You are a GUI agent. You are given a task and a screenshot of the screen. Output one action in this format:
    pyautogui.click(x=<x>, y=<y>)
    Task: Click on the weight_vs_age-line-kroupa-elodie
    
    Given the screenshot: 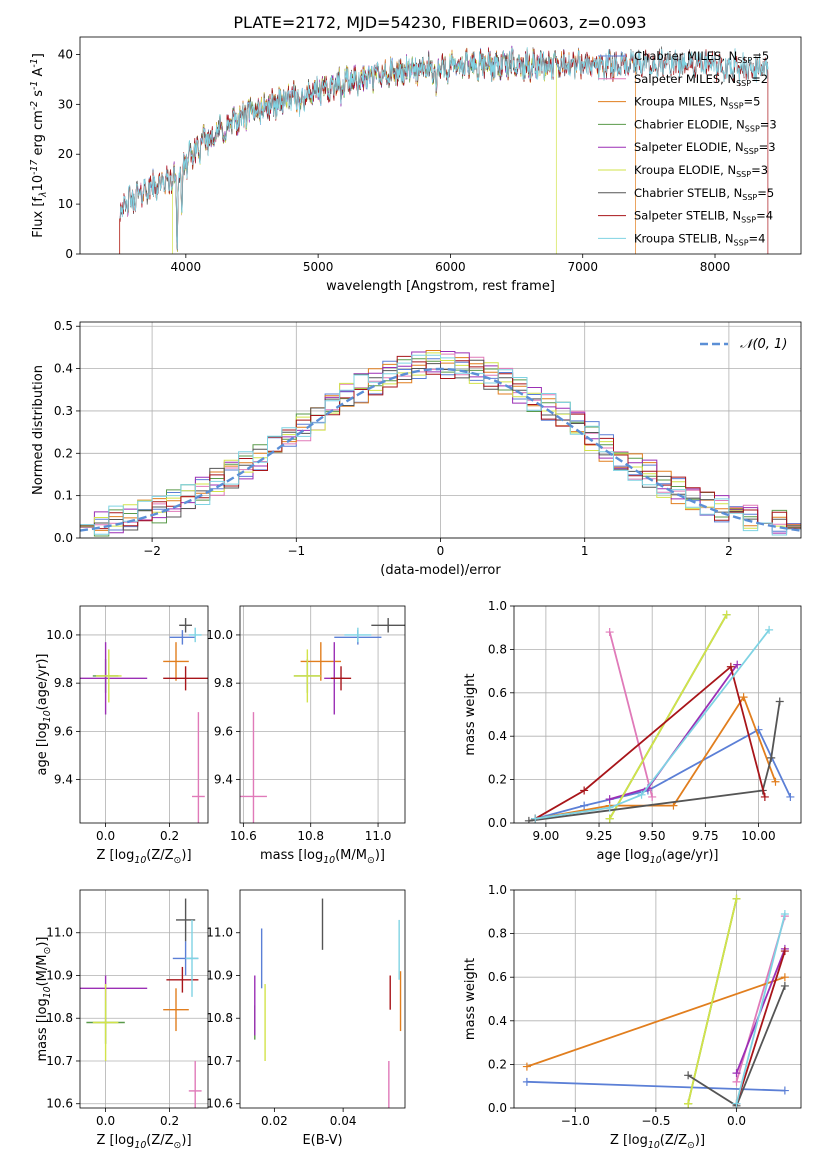 What is the action you would take?
    pyautogui.click(x=668, y=717)
    